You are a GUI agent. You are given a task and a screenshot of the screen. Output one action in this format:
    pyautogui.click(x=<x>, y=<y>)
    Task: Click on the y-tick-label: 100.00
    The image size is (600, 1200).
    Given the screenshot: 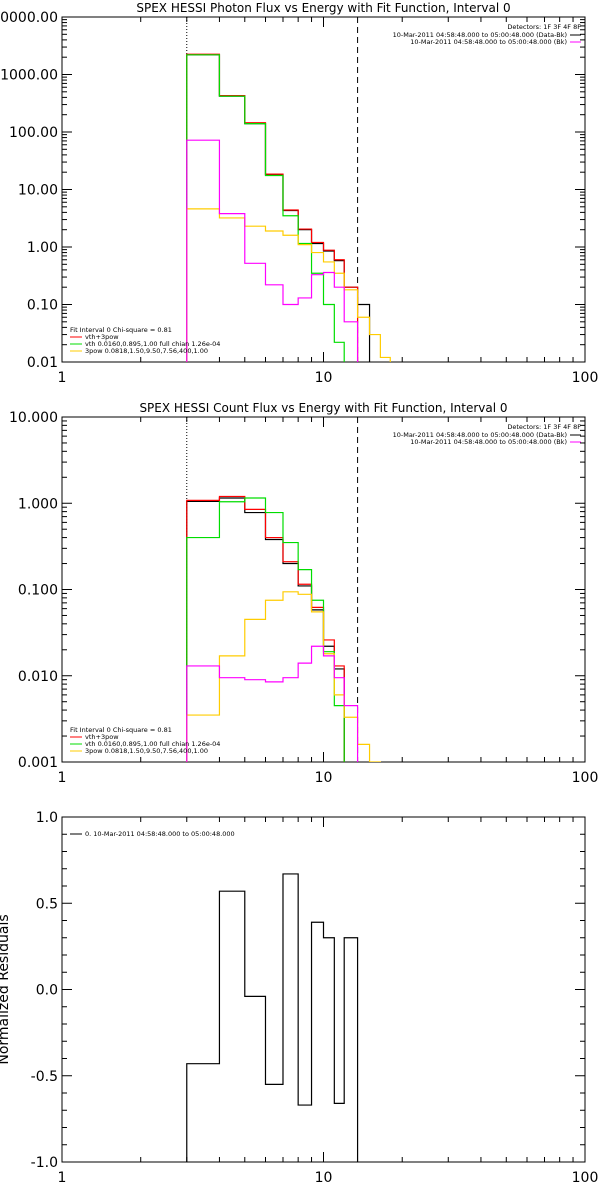 What is the action you would take?
    pyautogui.click(x=33, y=133)
    